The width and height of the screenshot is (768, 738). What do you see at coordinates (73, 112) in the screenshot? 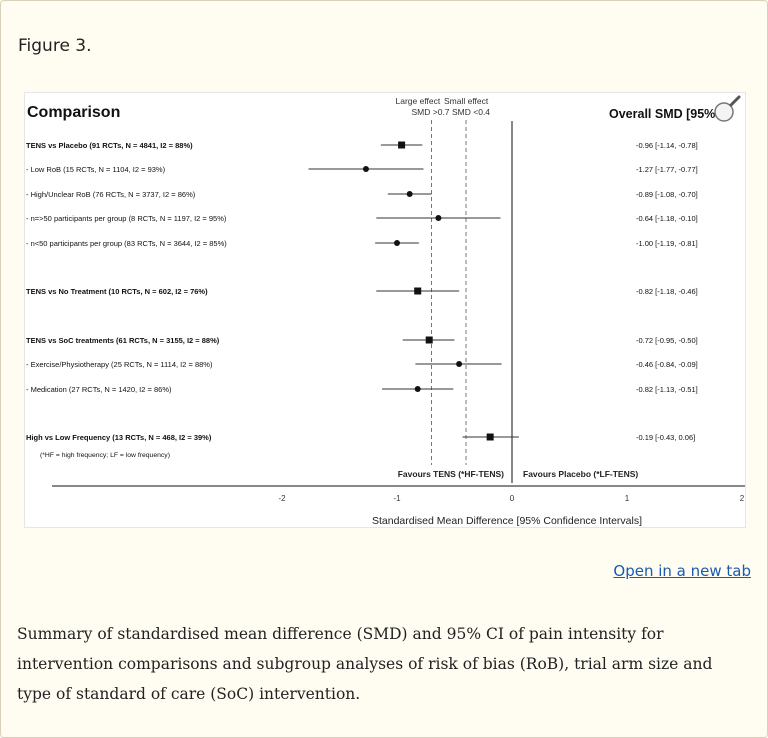
I see `comparison-heading: Comparison` at bounding box center [73, 112].